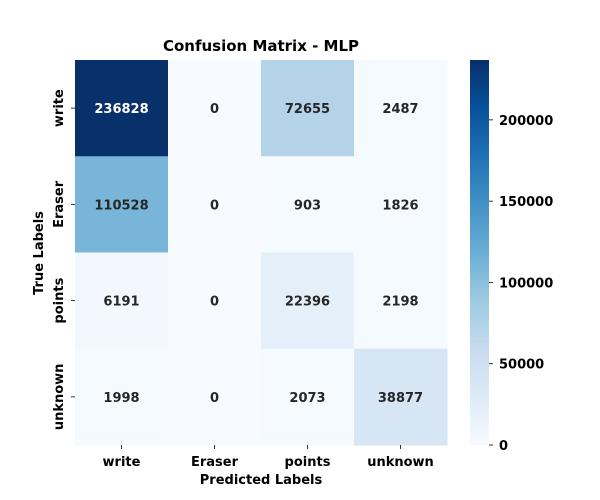  I want to click on colorbar-tick-label: 0, so click(503, 446).